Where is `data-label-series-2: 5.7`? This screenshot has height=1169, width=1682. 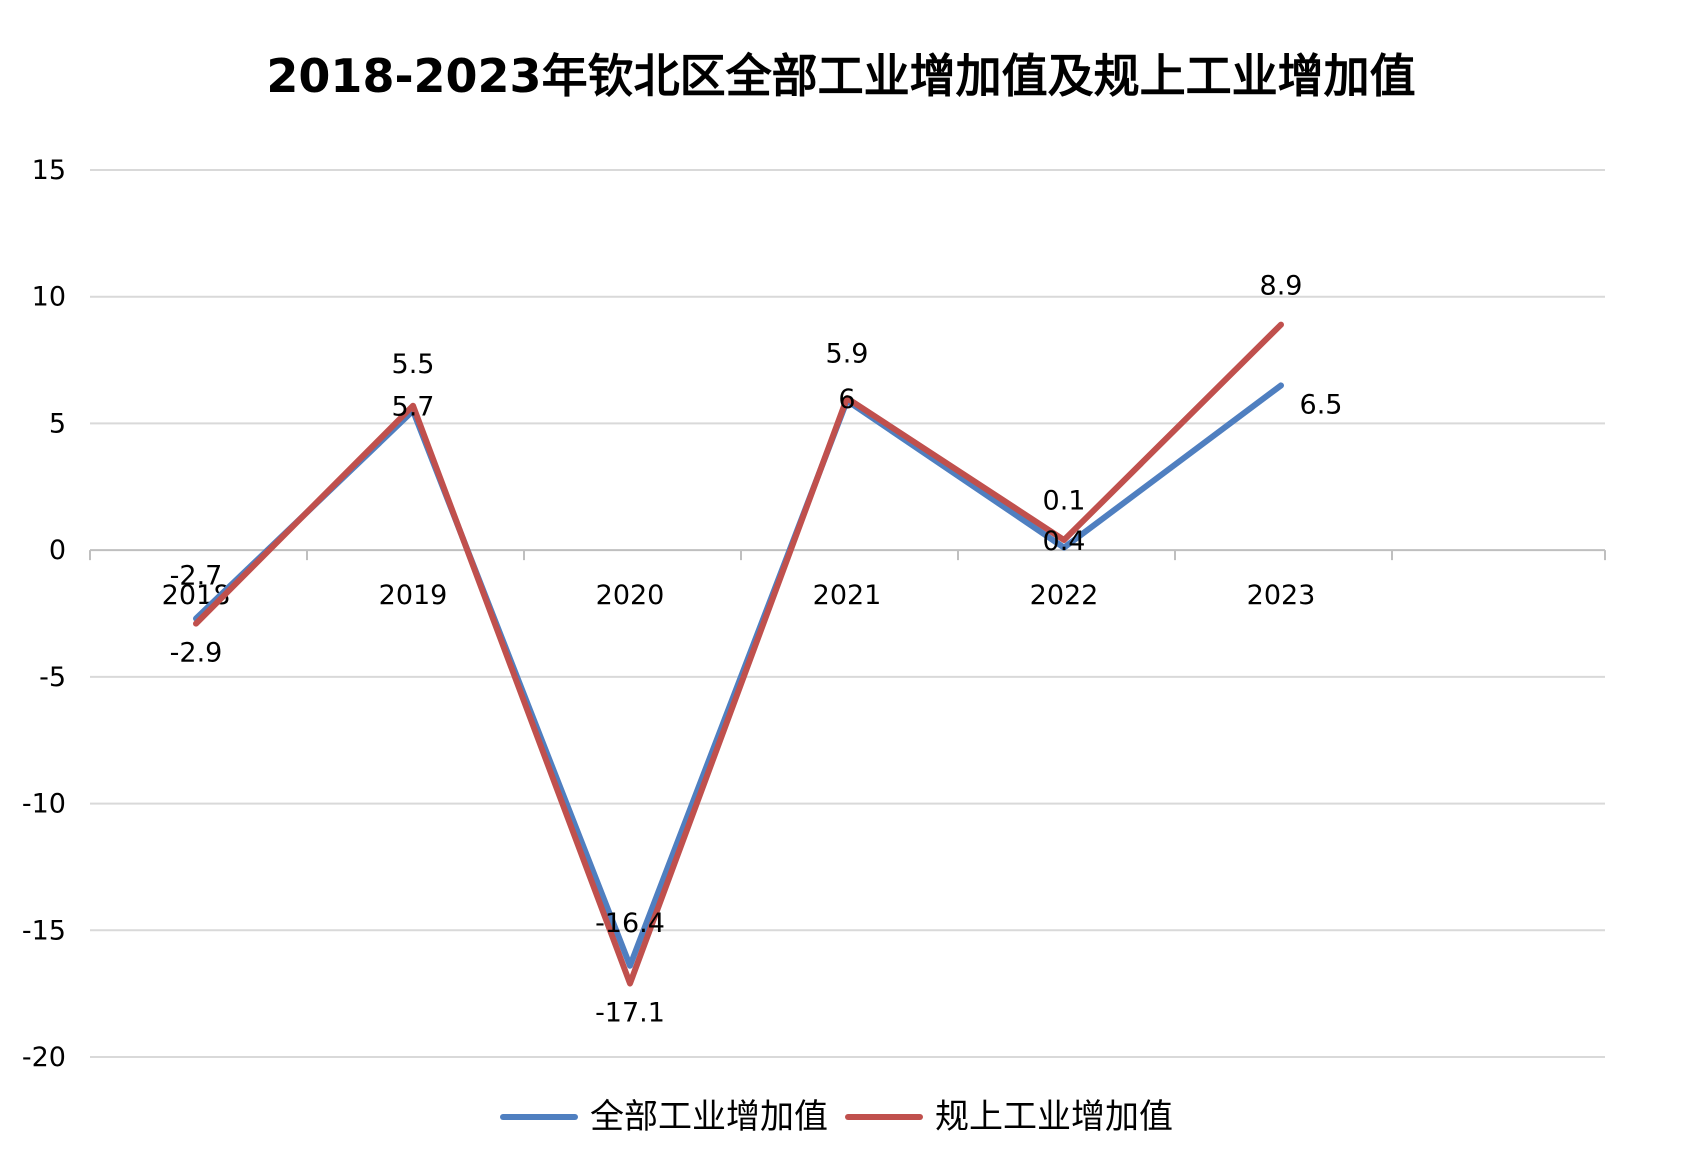 data-label-series-2: 5.7 is located at coordinates (413, 407).